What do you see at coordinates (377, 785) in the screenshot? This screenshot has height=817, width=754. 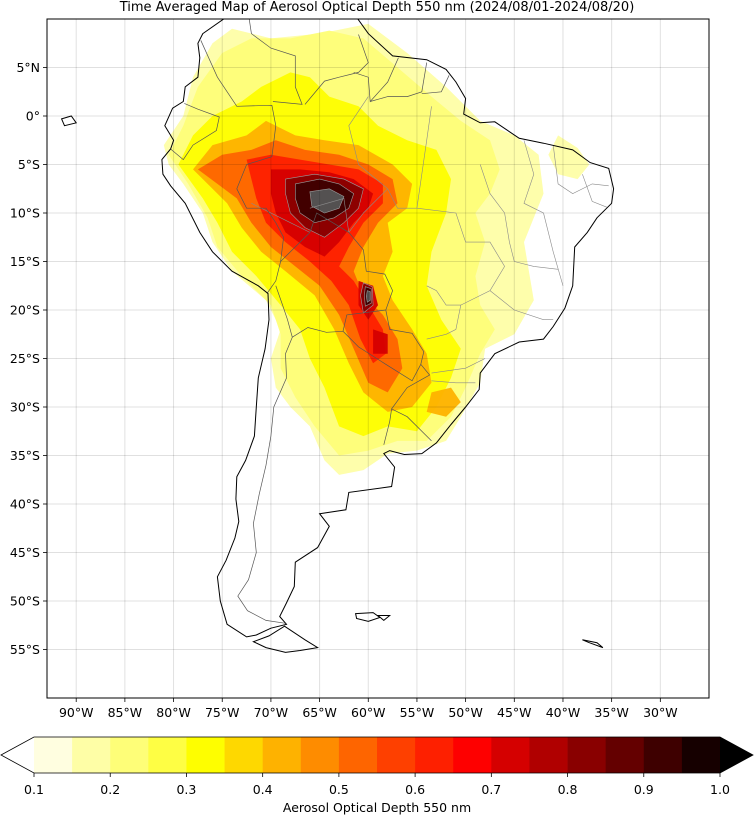 I see `colorbar-ticks: 0.1 0.2 0.3 0.4 0.5 0.6 0.7 0.8 0.9 1.0` at bounding box center [377, 785].